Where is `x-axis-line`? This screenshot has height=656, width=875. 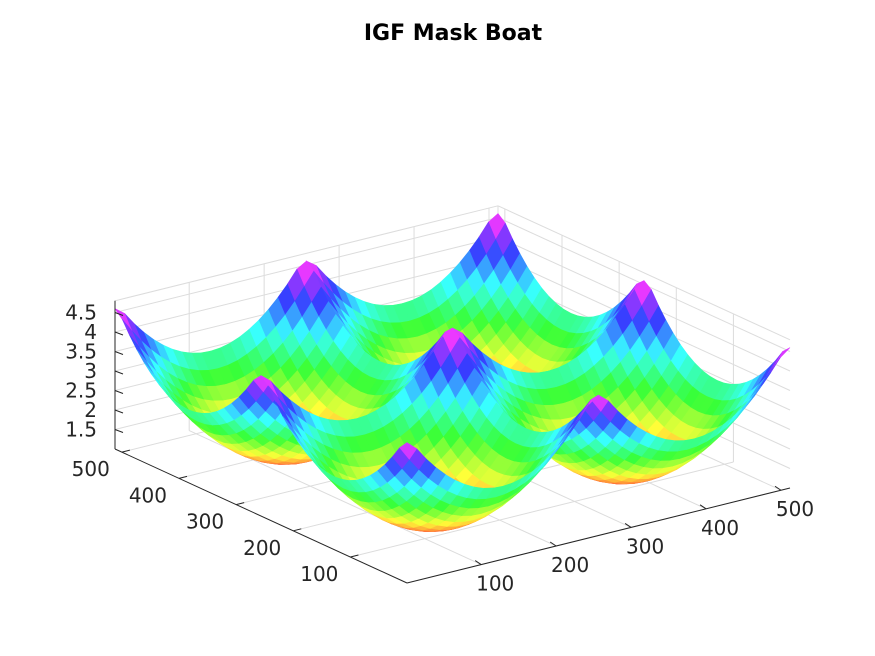
x-axis-line is located at coordinates (598, 535).